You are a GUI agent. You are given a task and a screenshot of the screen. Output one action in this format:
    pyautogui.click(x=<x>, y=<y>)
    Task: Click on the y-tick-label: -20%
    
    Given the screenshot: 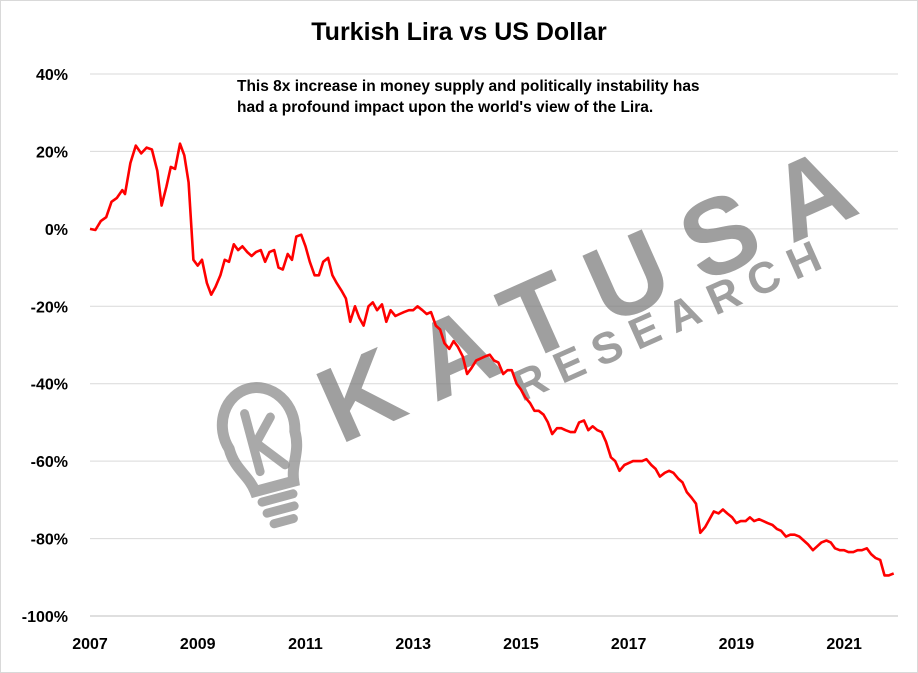 What is the action you would take?
    pyautogui.click(x=49, y=307)
    